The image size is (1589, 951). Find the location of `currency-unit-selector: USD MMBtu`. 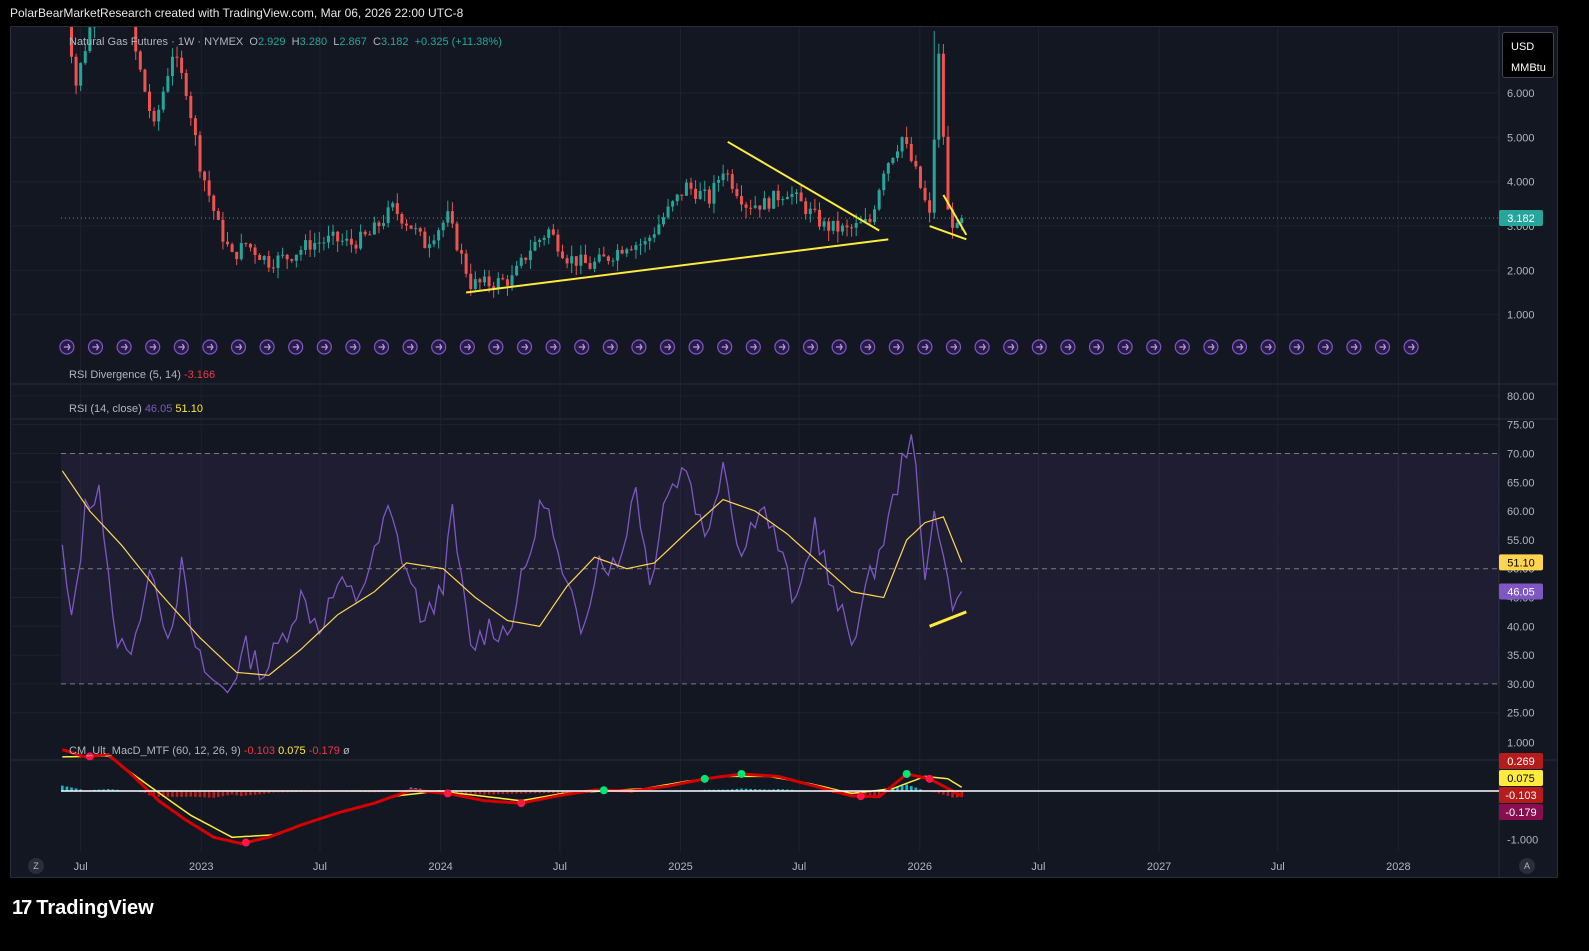

currency-unit-selector: USD MMBtu is located at coordinates (1528, 55).